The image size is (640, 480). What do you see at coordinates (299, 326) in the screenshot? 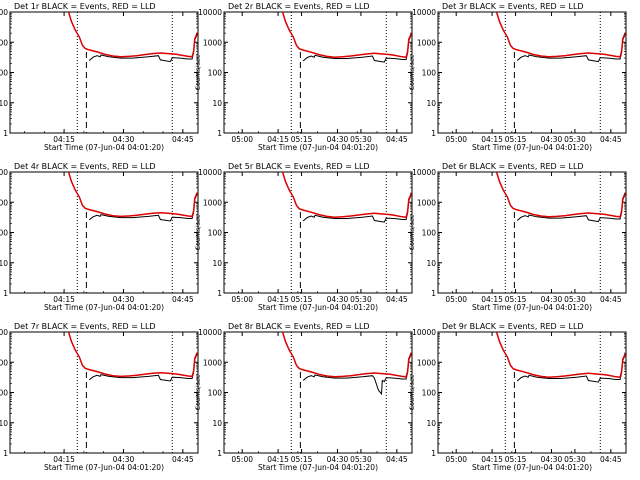
I see `chart-title: Det 8r BLACK = Events, RED = LLD` at bounding box center [299, 326].